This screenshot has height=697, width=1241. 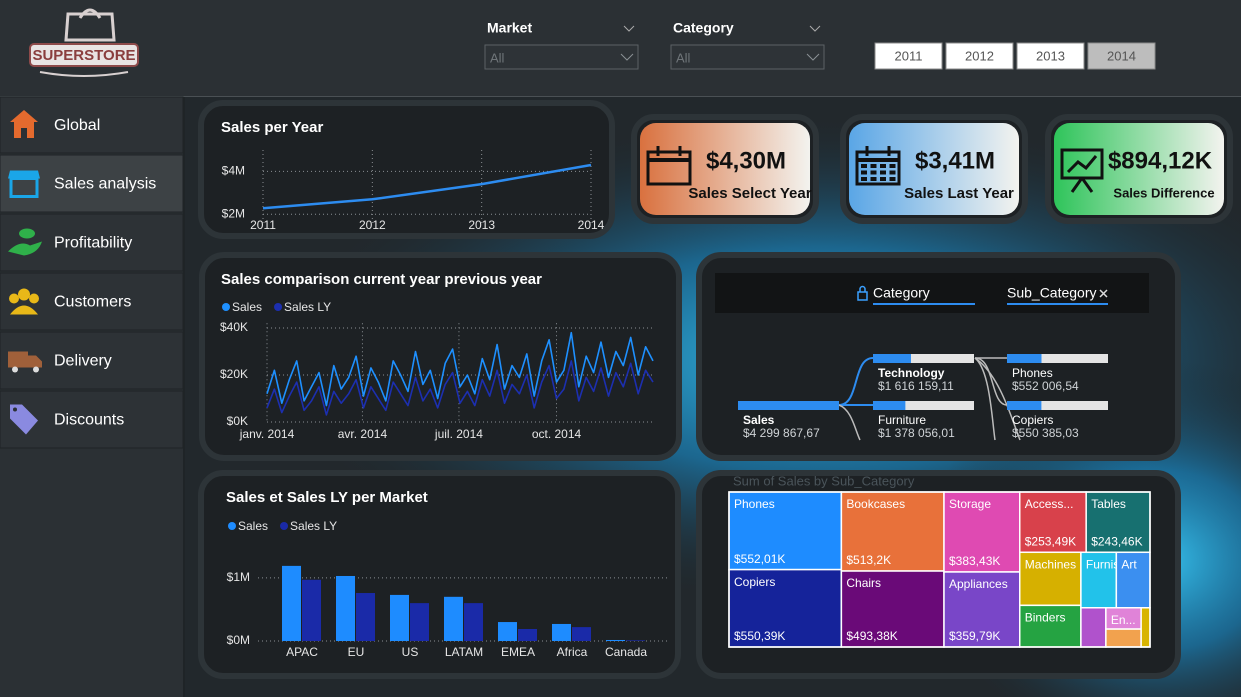 I want to click on treemap-label: Binders, so click(x=1045, y=618).